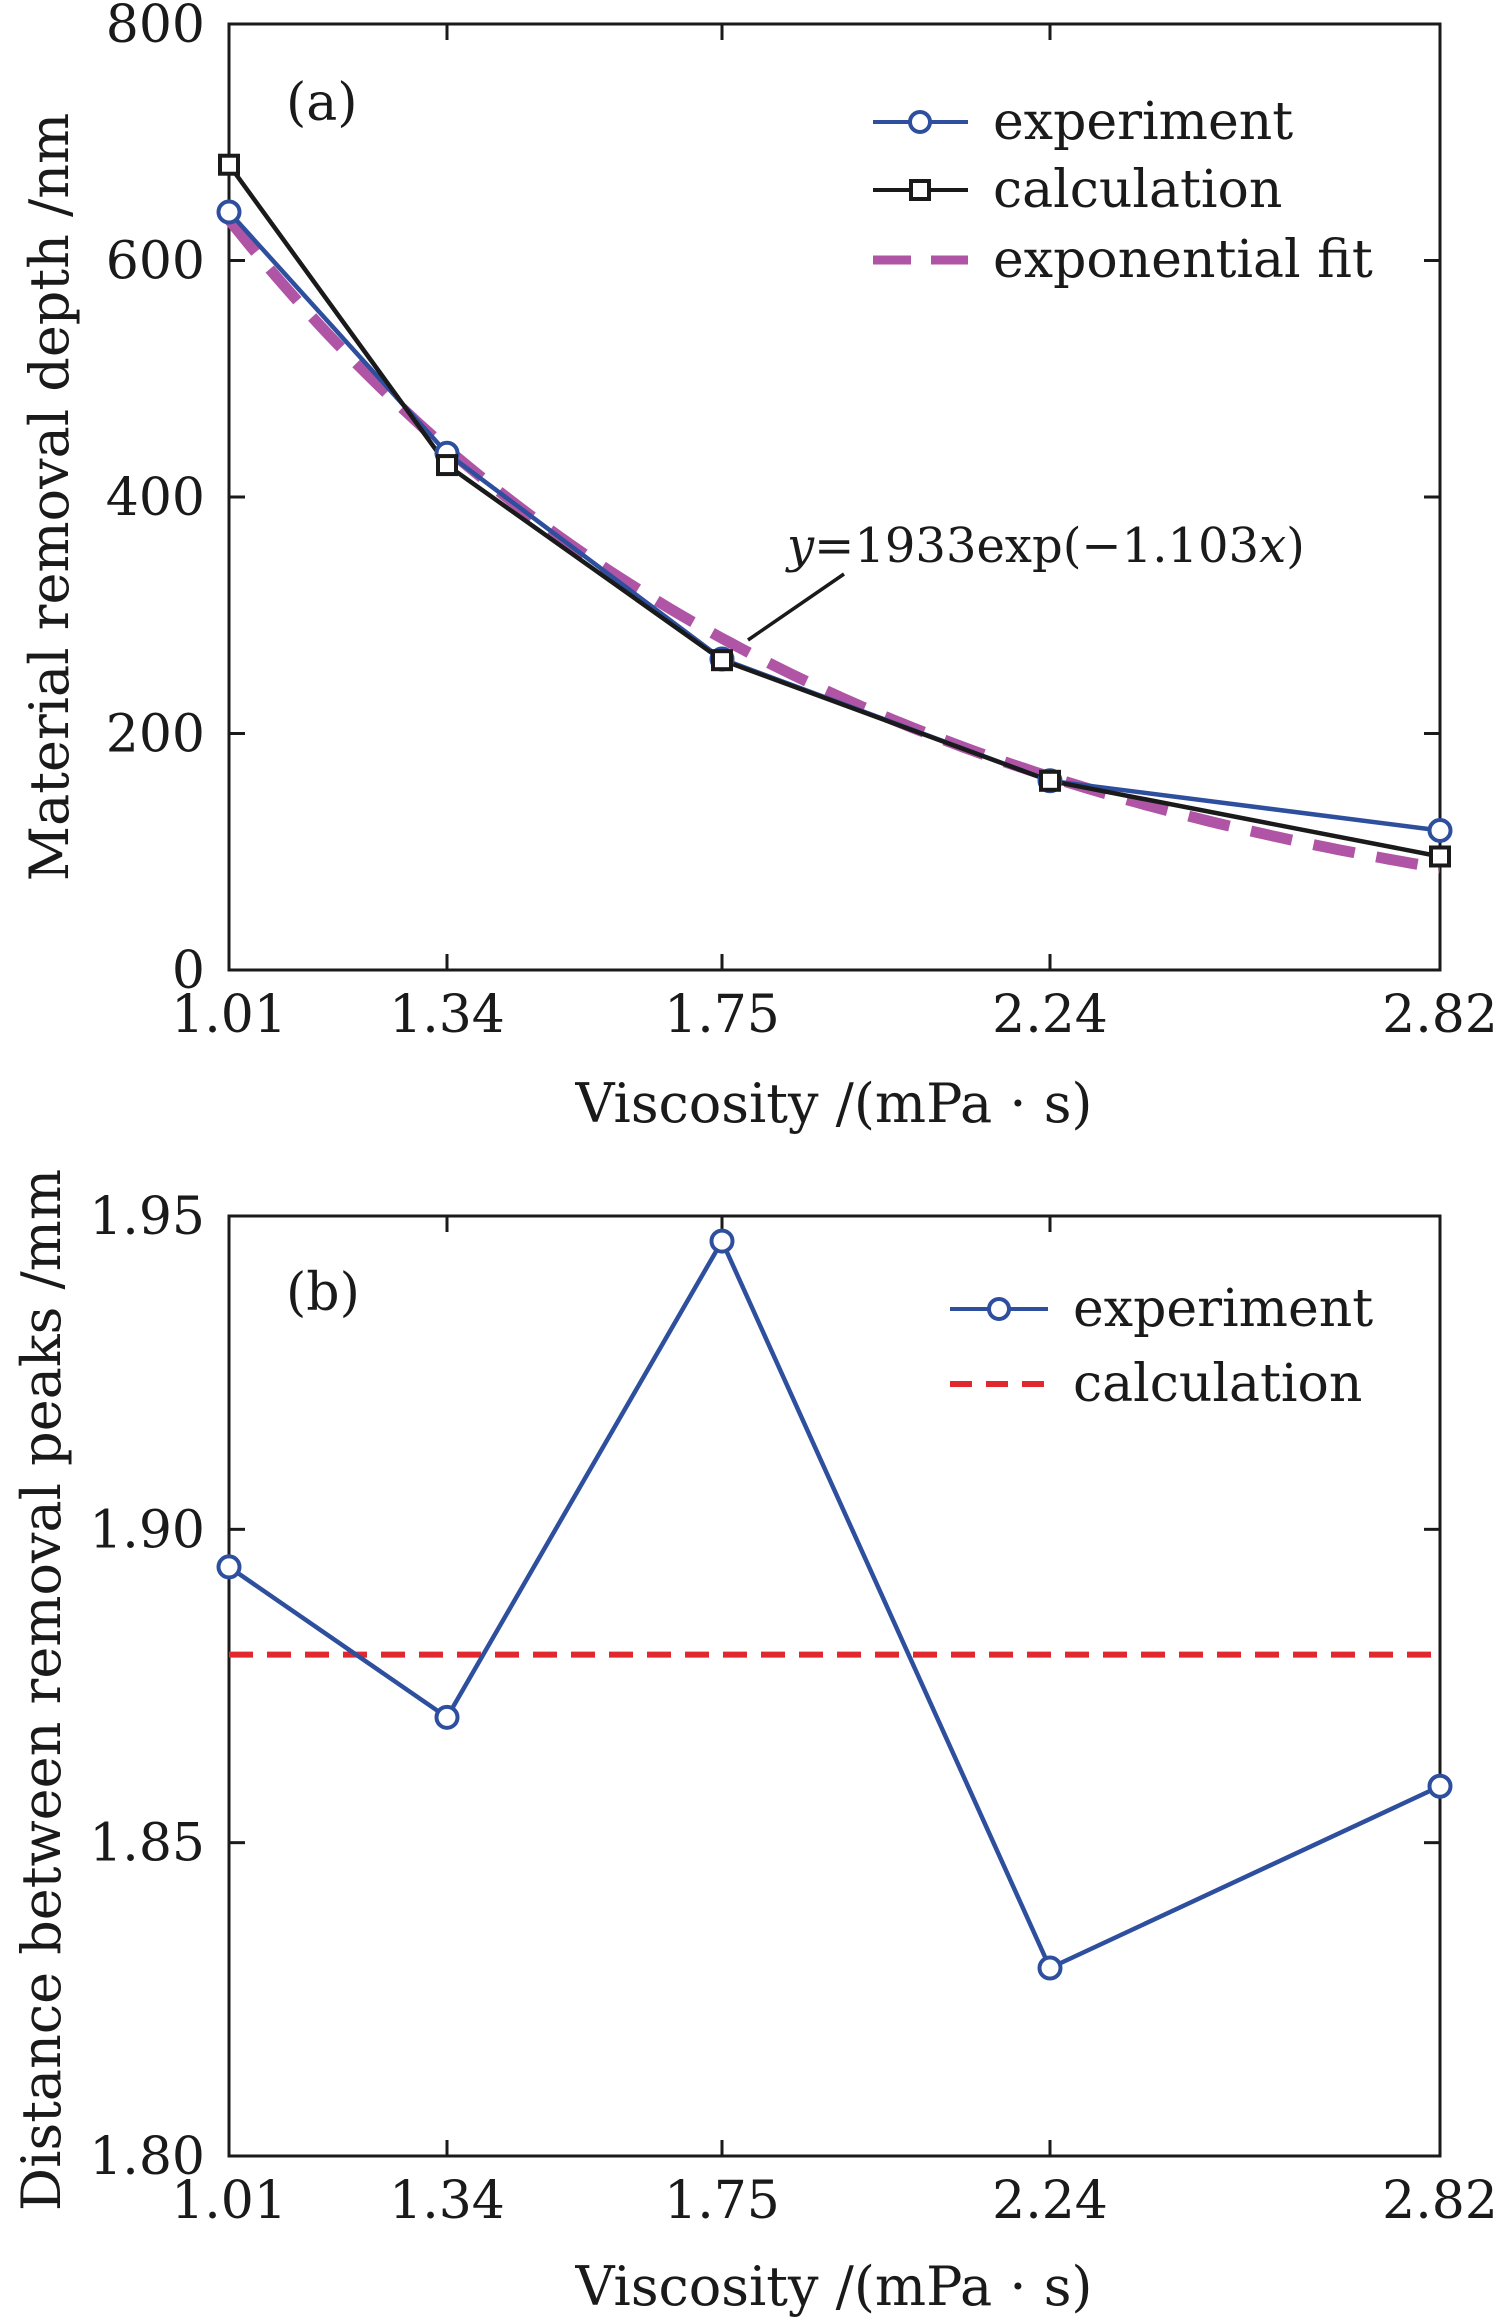 This screenshot has width=1512, height=2320. Describe the element at coordinates (796, 607) in the screenshot. I see `annotation-arrow-a` at that location.